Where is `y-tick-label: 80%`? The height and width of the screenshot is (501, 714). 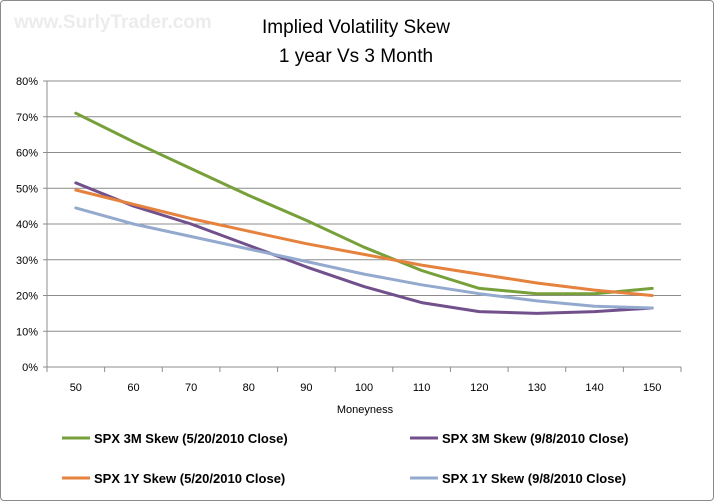
y-tick-label: 80% is located at coordinates (27, 82).